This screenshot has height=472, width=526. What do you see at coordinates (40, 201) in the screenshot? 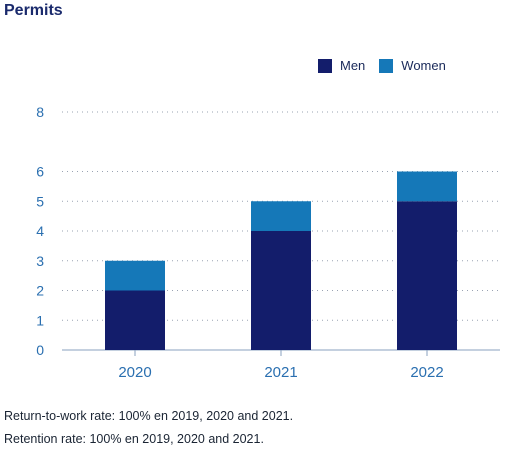
I see `y-tick-label: 5` at bounding box center [40, 201].